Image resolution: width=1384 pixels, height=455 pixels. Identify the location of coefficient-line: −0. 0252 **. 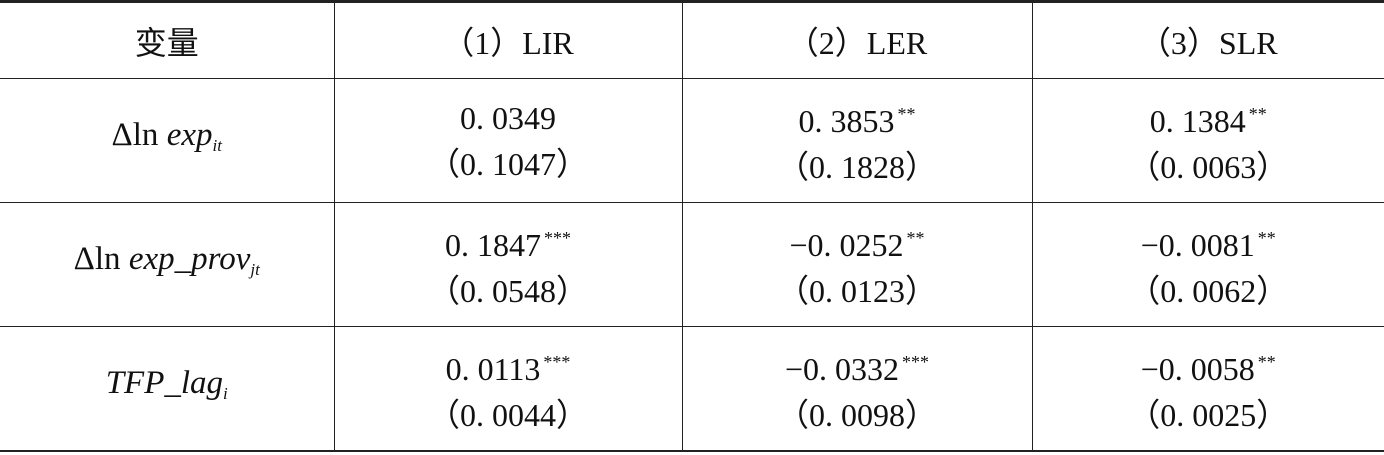
(857, 241).